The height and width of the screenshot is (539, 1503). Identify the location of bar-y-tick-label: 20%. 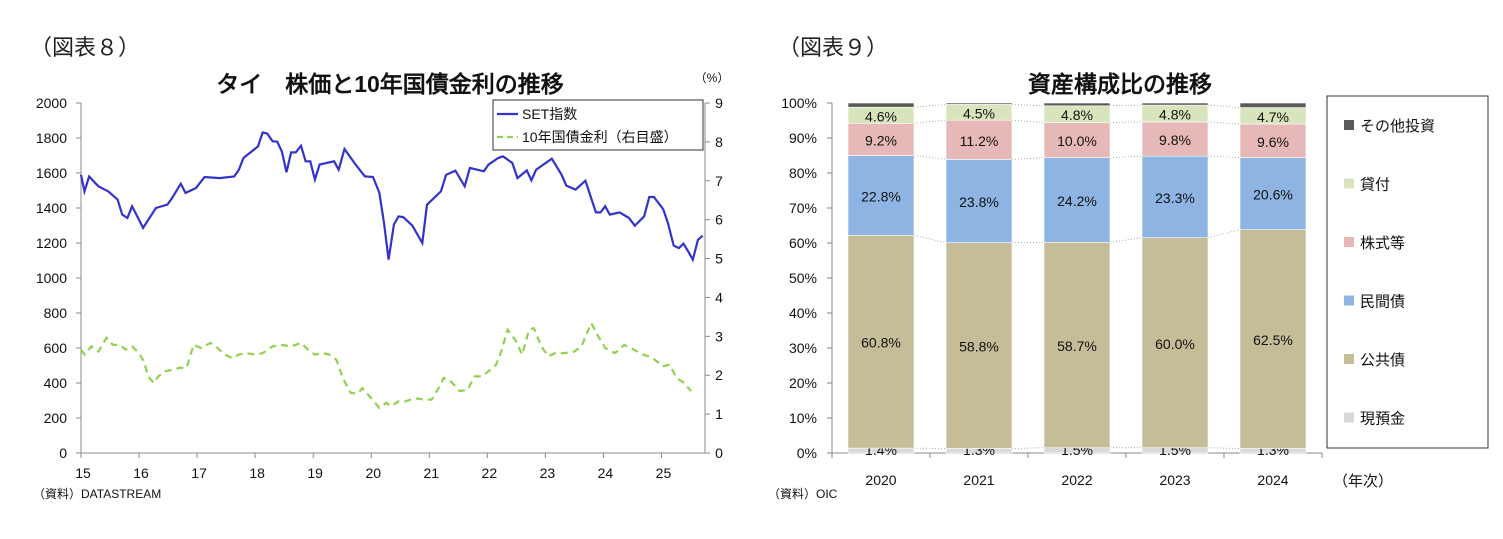
(803, 383).